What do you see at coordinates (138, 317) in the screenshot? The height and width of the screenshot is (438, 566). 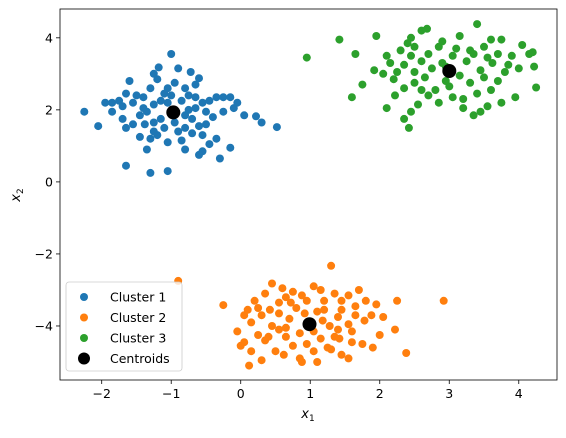 I see `legend-label: Cluster 2` at bounding box center [138, 317].